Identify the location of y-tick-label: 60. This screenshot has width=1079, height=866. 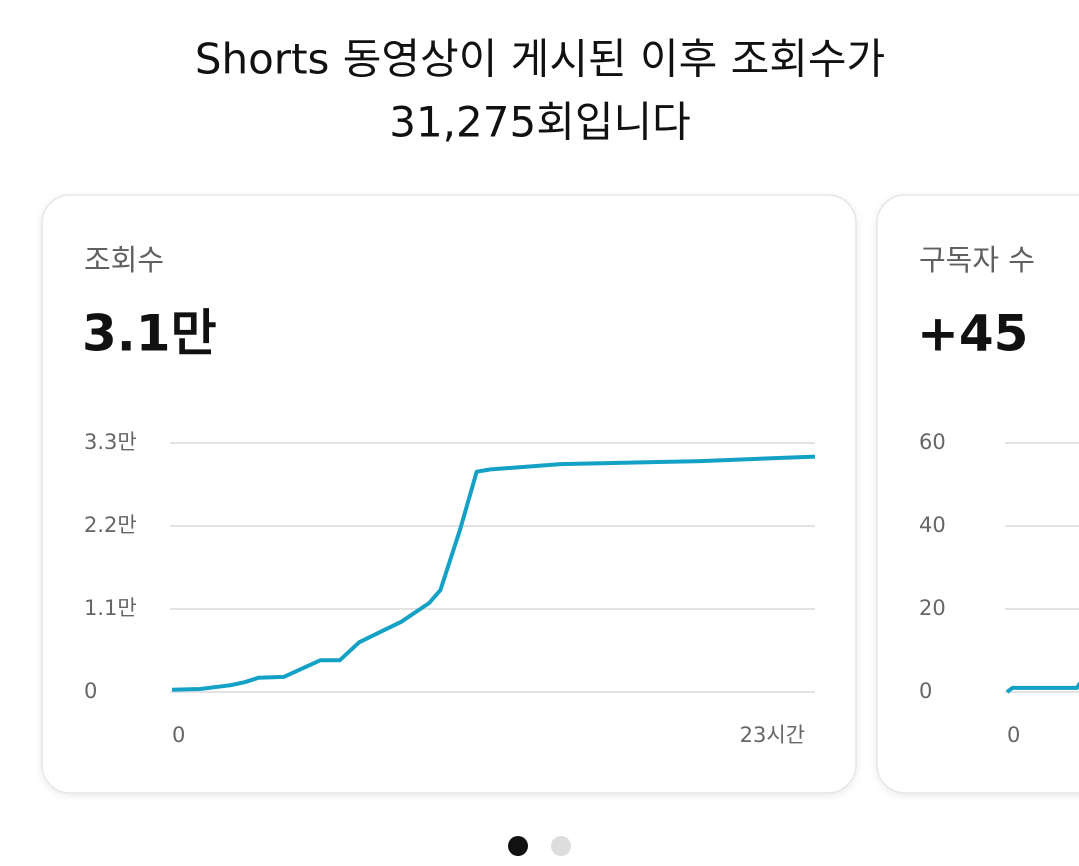
(932, 442).